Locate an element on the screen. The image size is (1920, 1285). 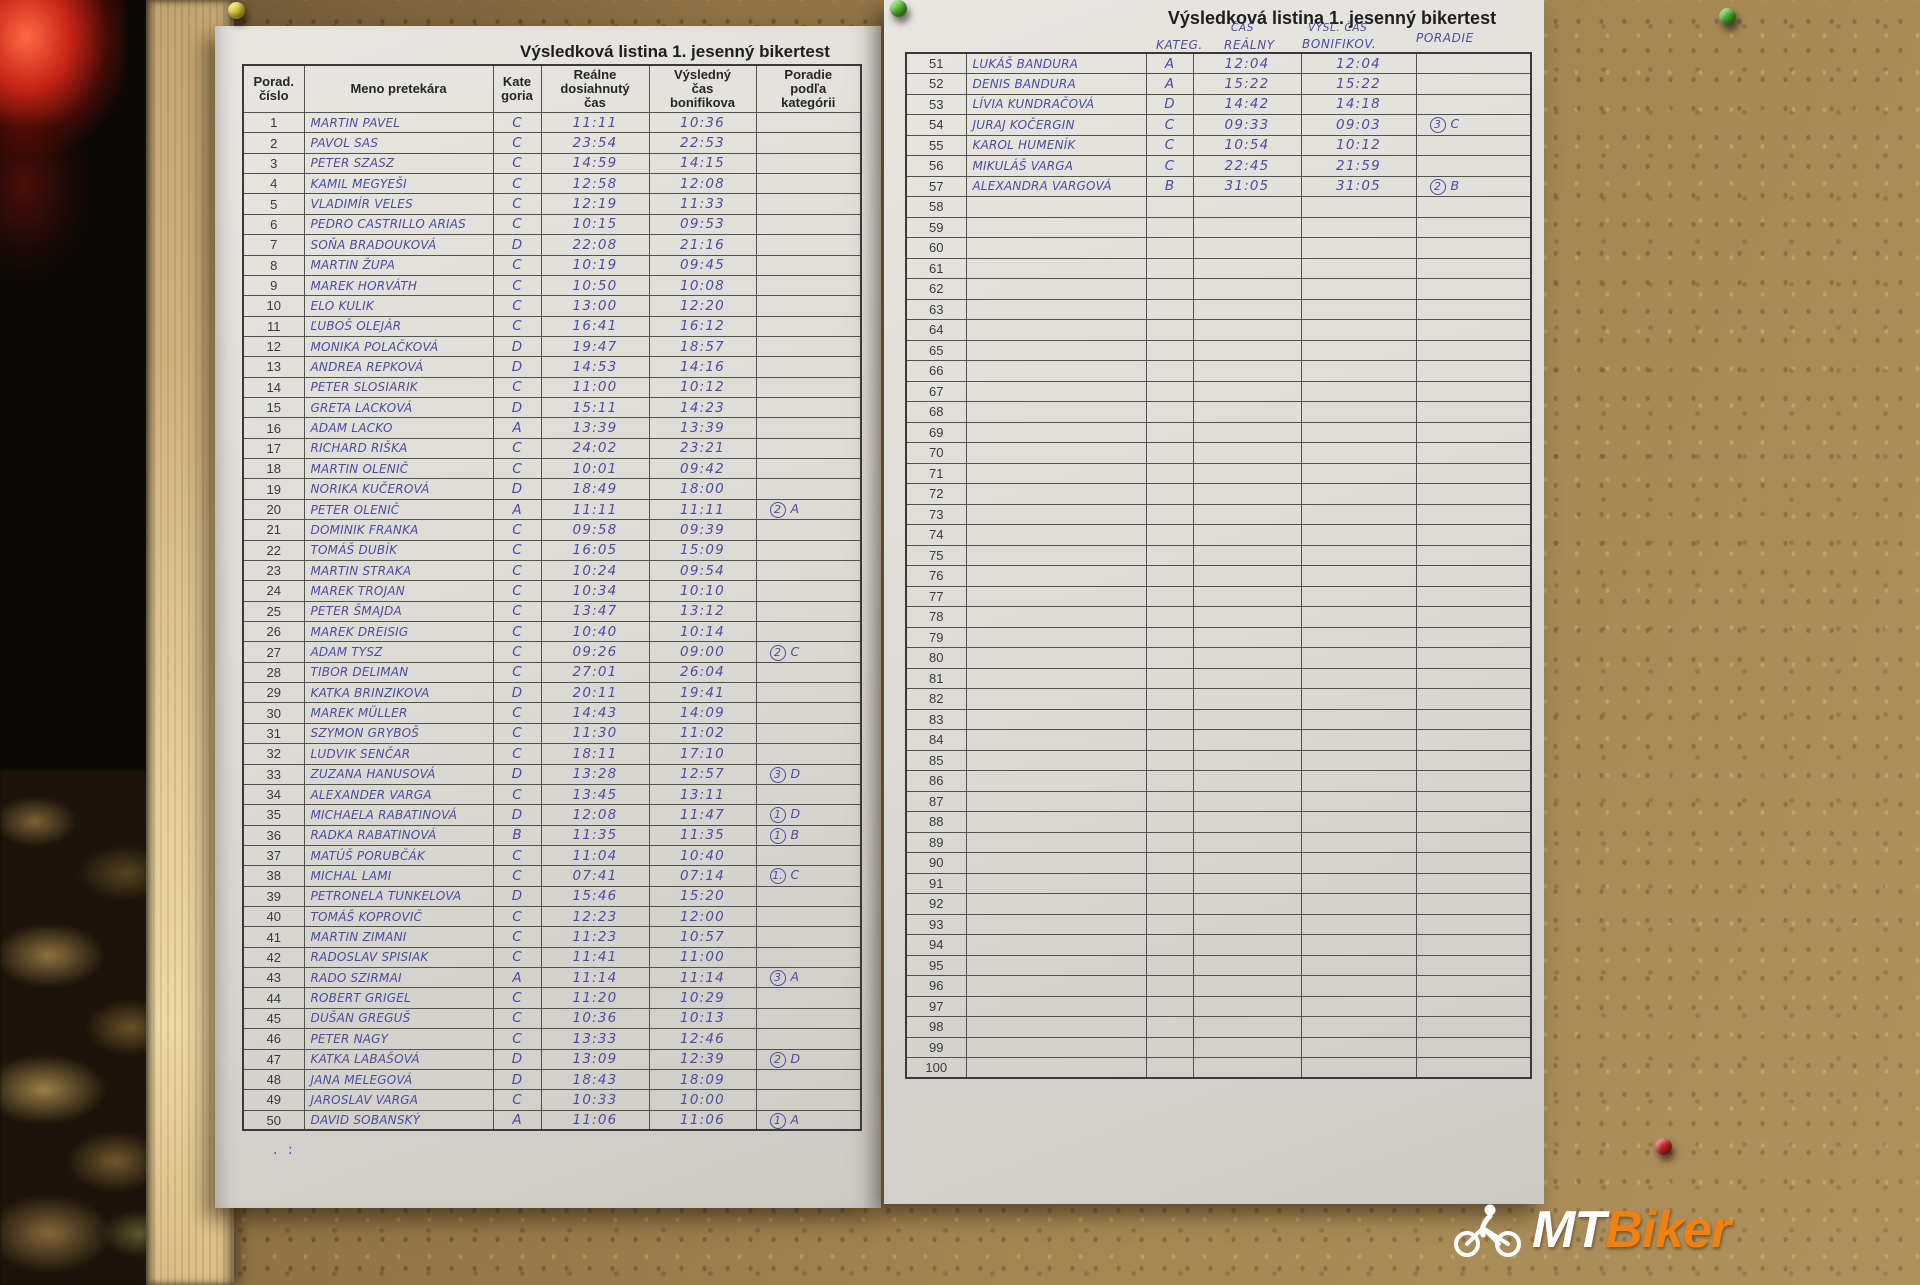
table-row: 51 LUKÁŠ BANDURA A 12:04 12:04 is located at coordinates (1218, 63).